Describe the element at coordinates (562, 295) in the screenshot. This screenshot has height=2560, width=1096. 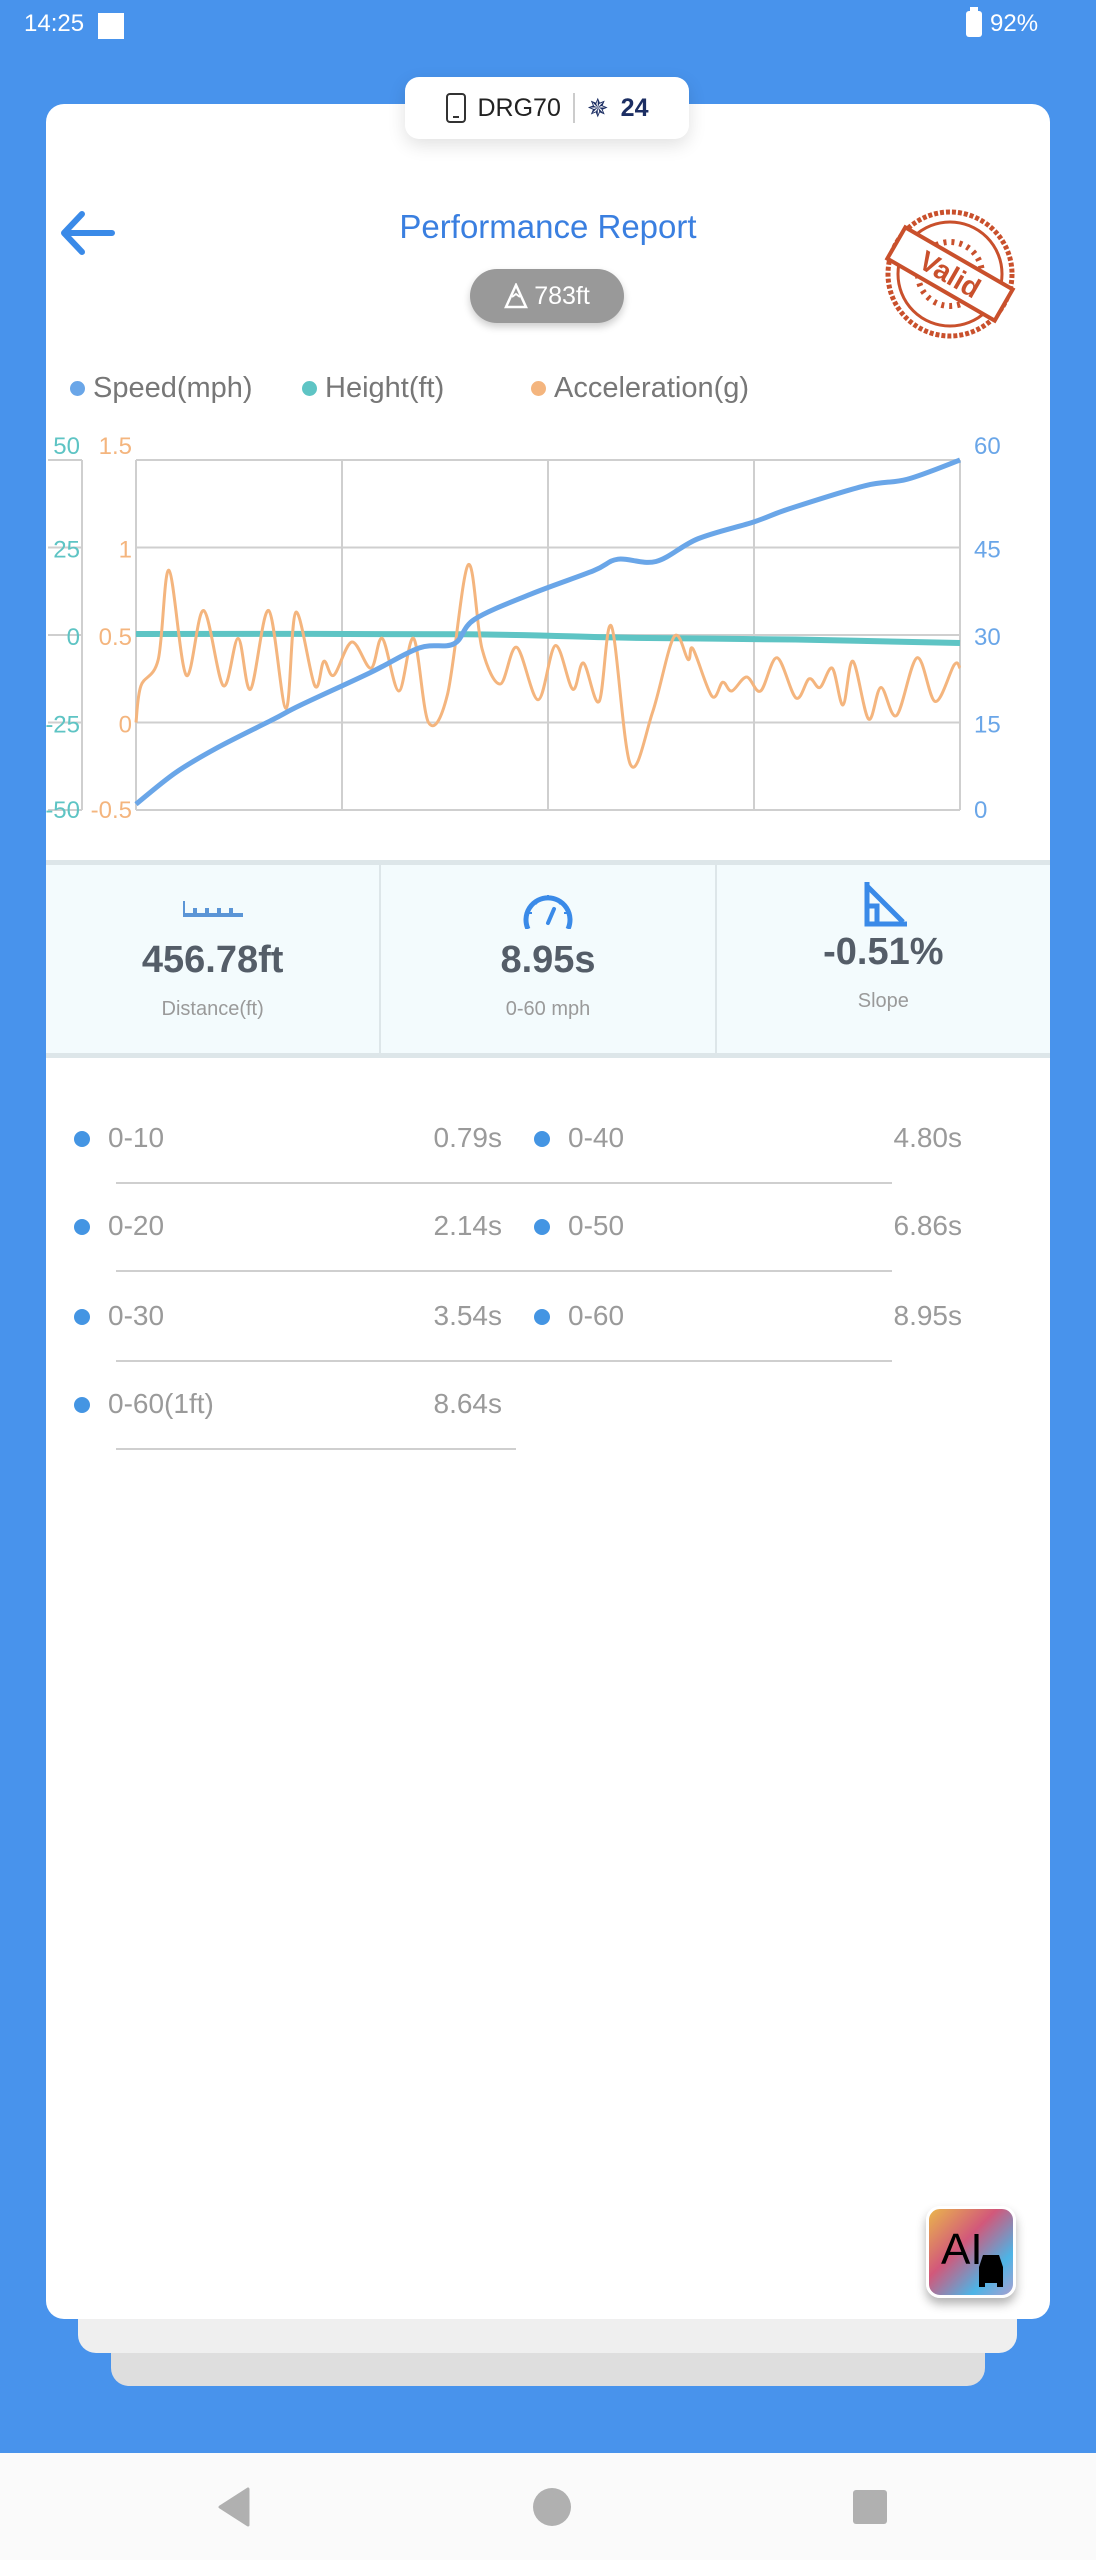
I see `altitude-value: 783ft` at that location.